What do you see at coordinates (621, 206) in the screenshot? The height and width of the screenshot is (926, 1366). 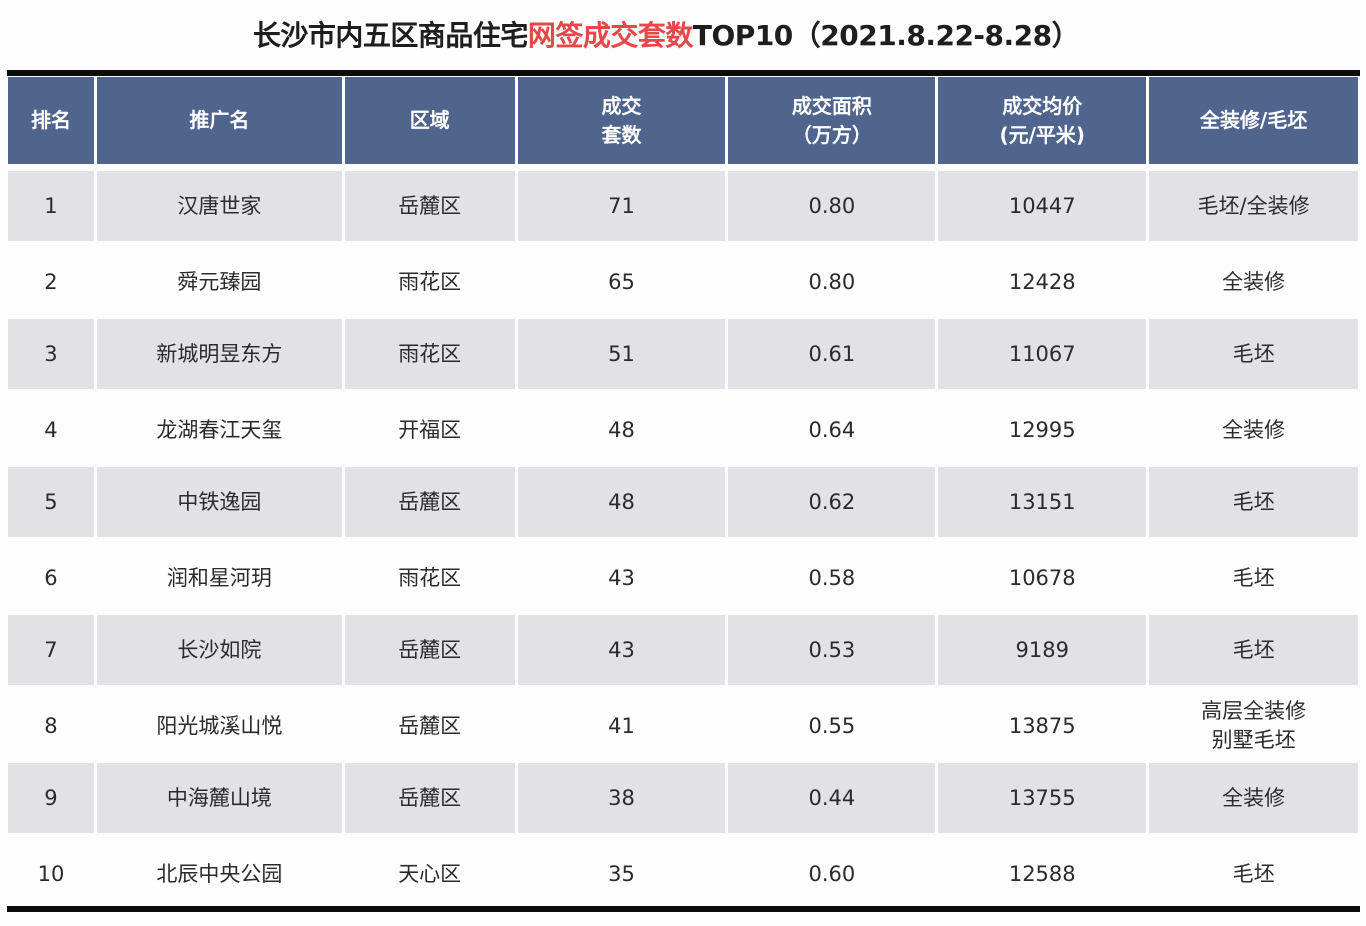 I see `cell-units-sold: 71` at bounding box center [621, 206].